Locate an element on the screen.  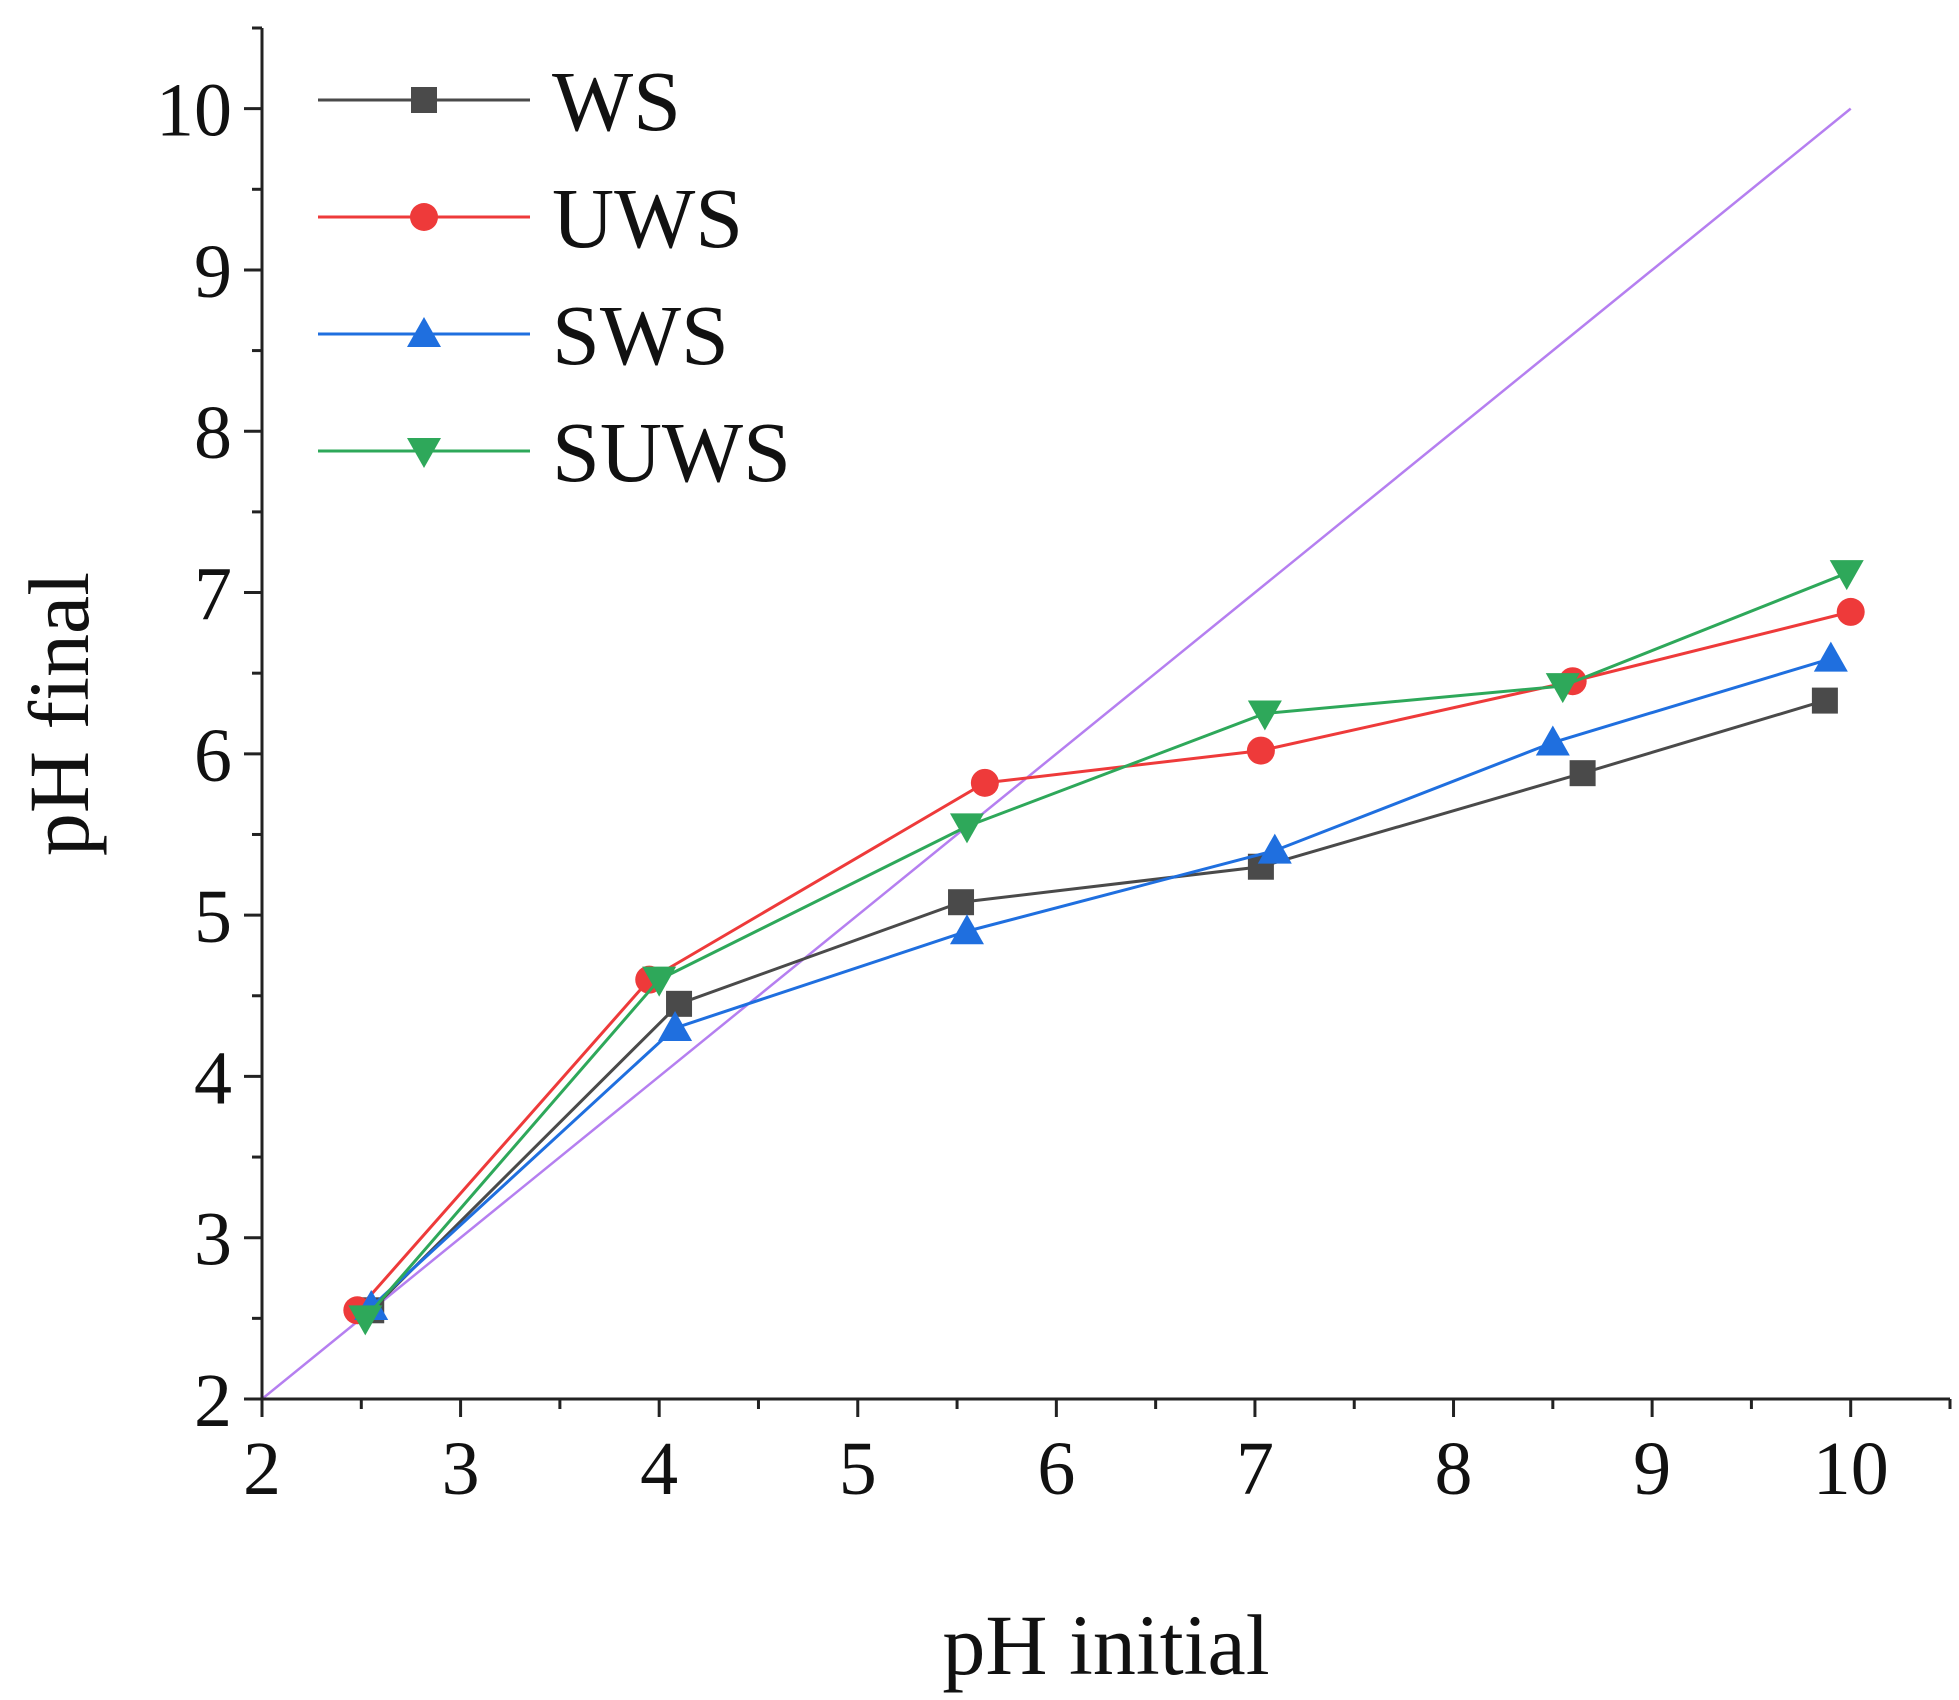
x-tick-label: 10 is located at coordinates (1851, 1469).